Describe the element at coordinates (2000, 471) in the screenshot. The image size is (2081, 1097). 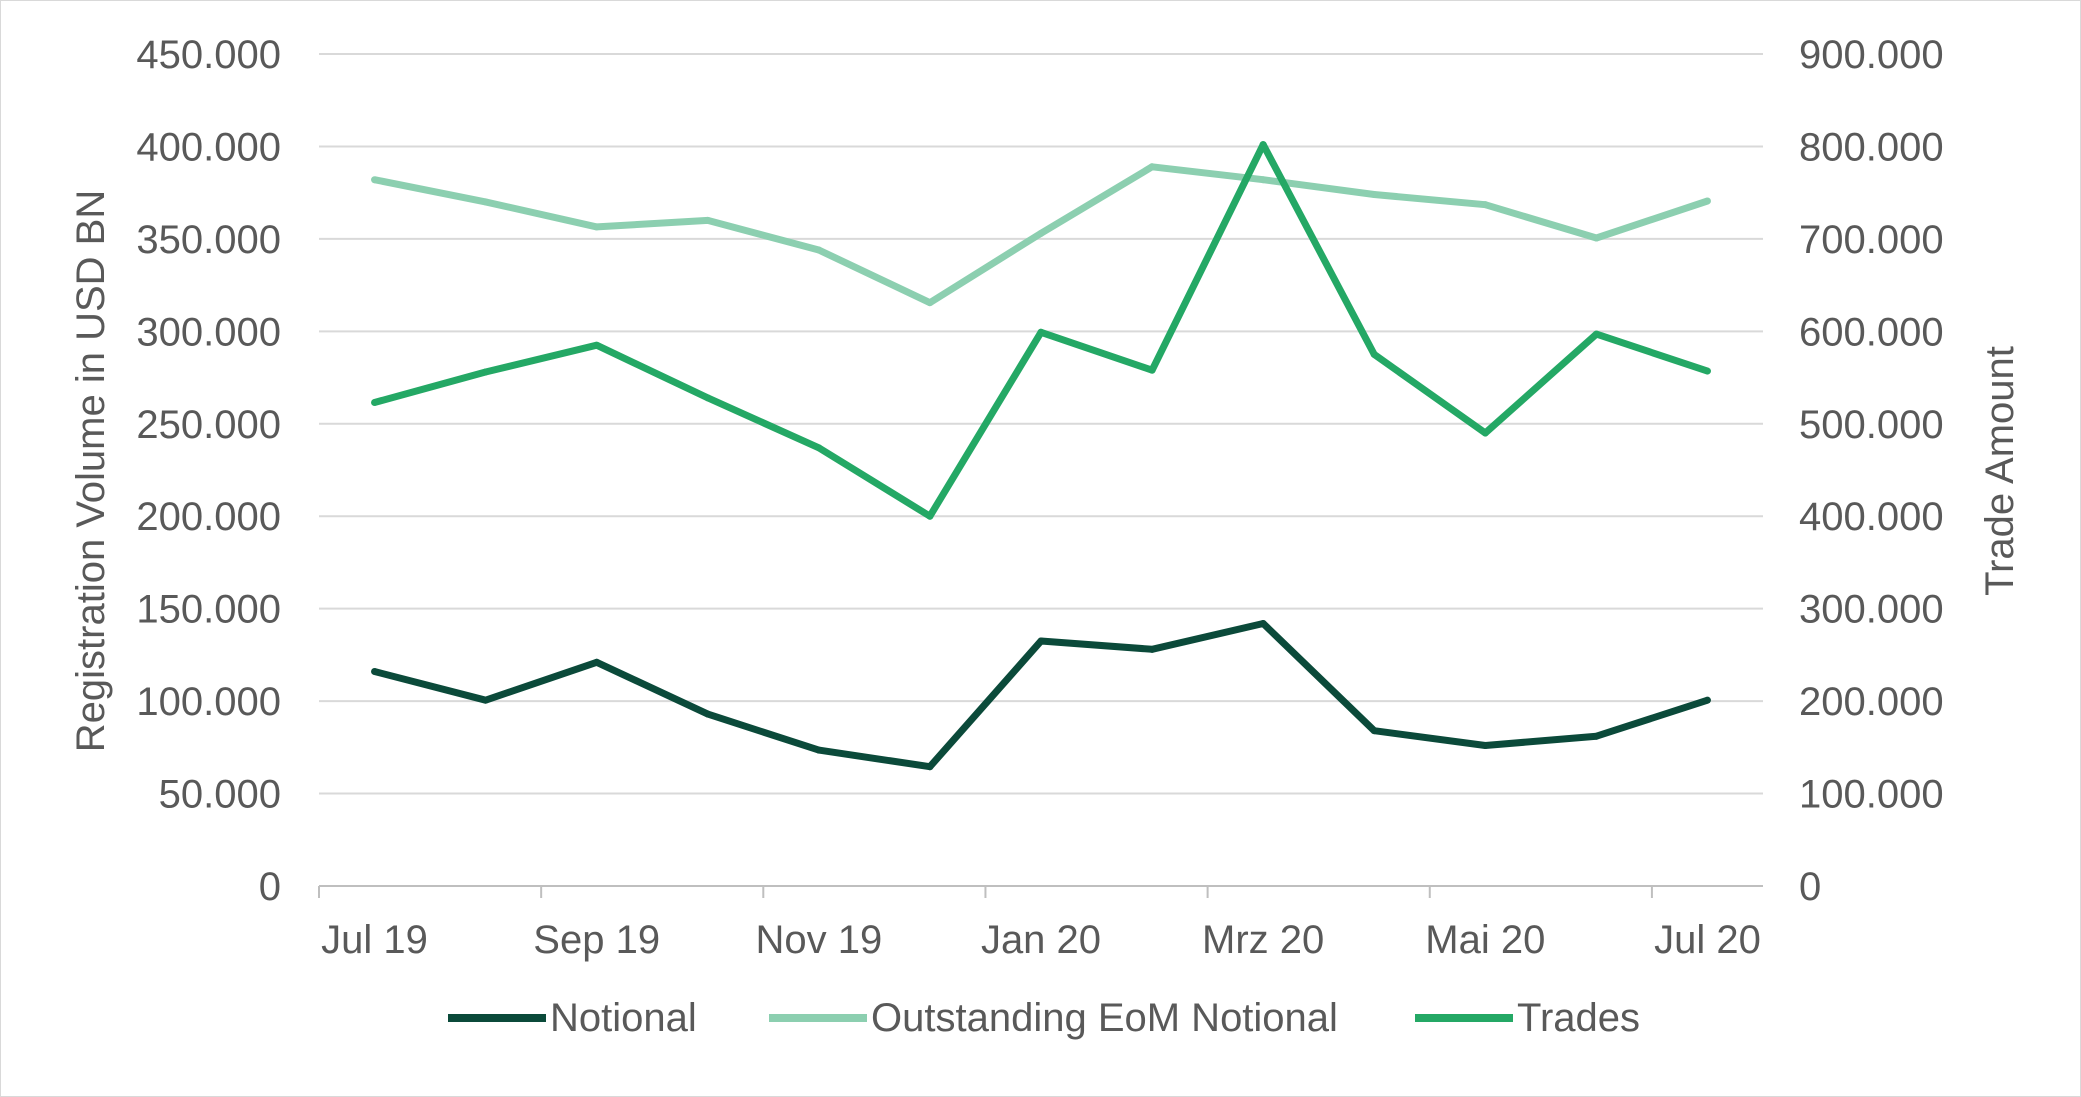
I see `right-axis-title: Trade Amount` at that location.